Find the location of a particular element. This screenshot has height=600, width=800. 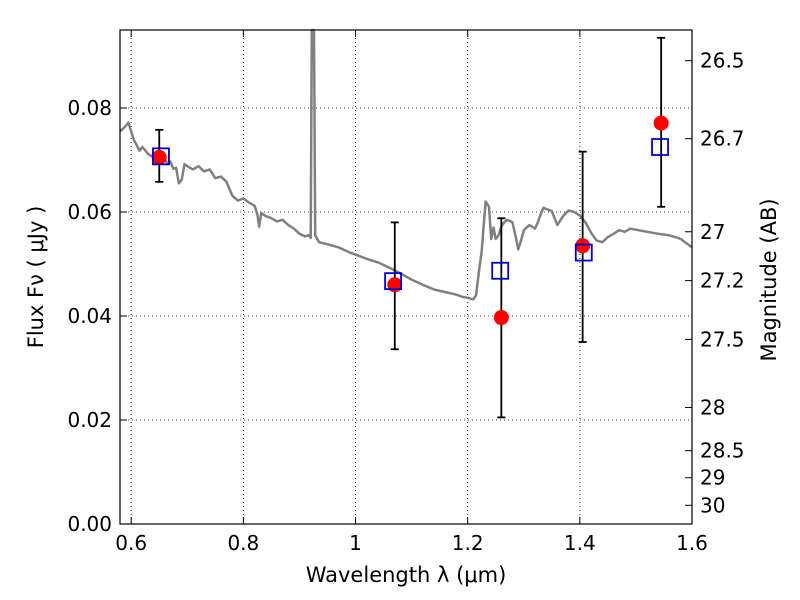

x-axis-label: Wavelength λ (μm) is located at coordinates (406, 575).